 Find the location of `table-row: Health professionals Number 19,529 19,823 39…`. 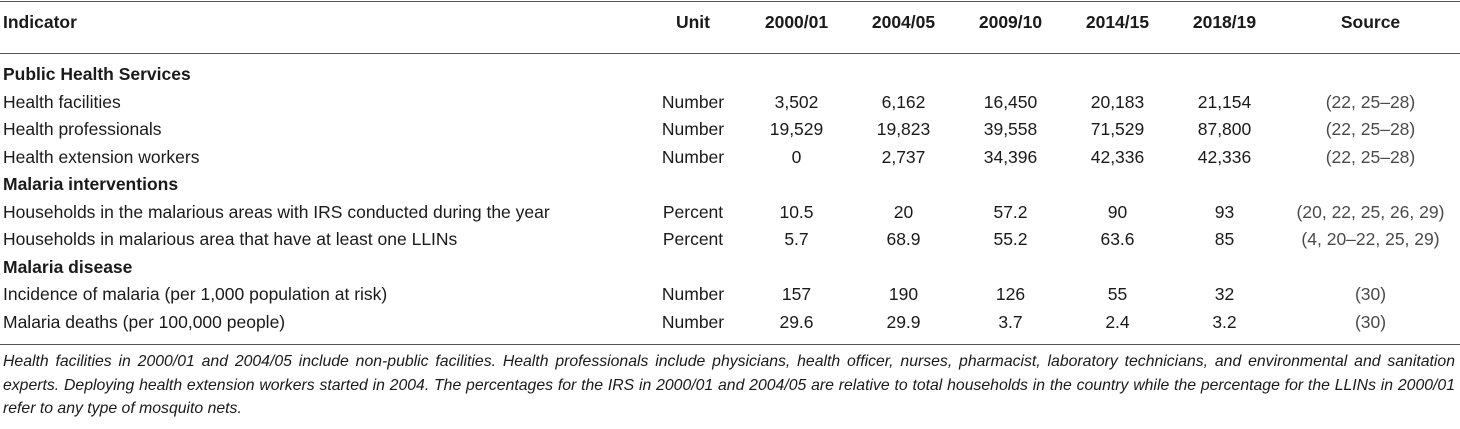

table-row: Health professionals Number 19,529 19,823 39… is located at coordinates (730, 130).